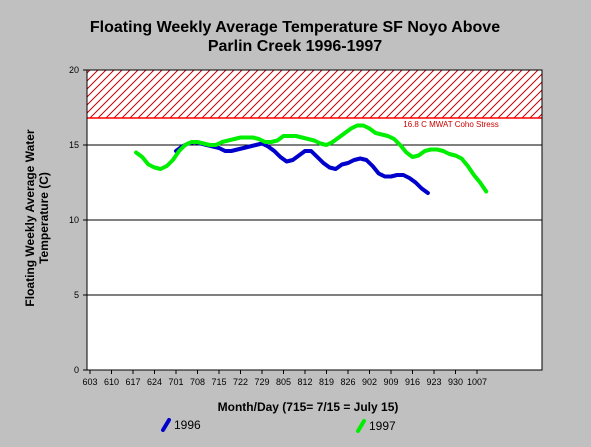  I want to click on series-line-1997, so click(311, 158).